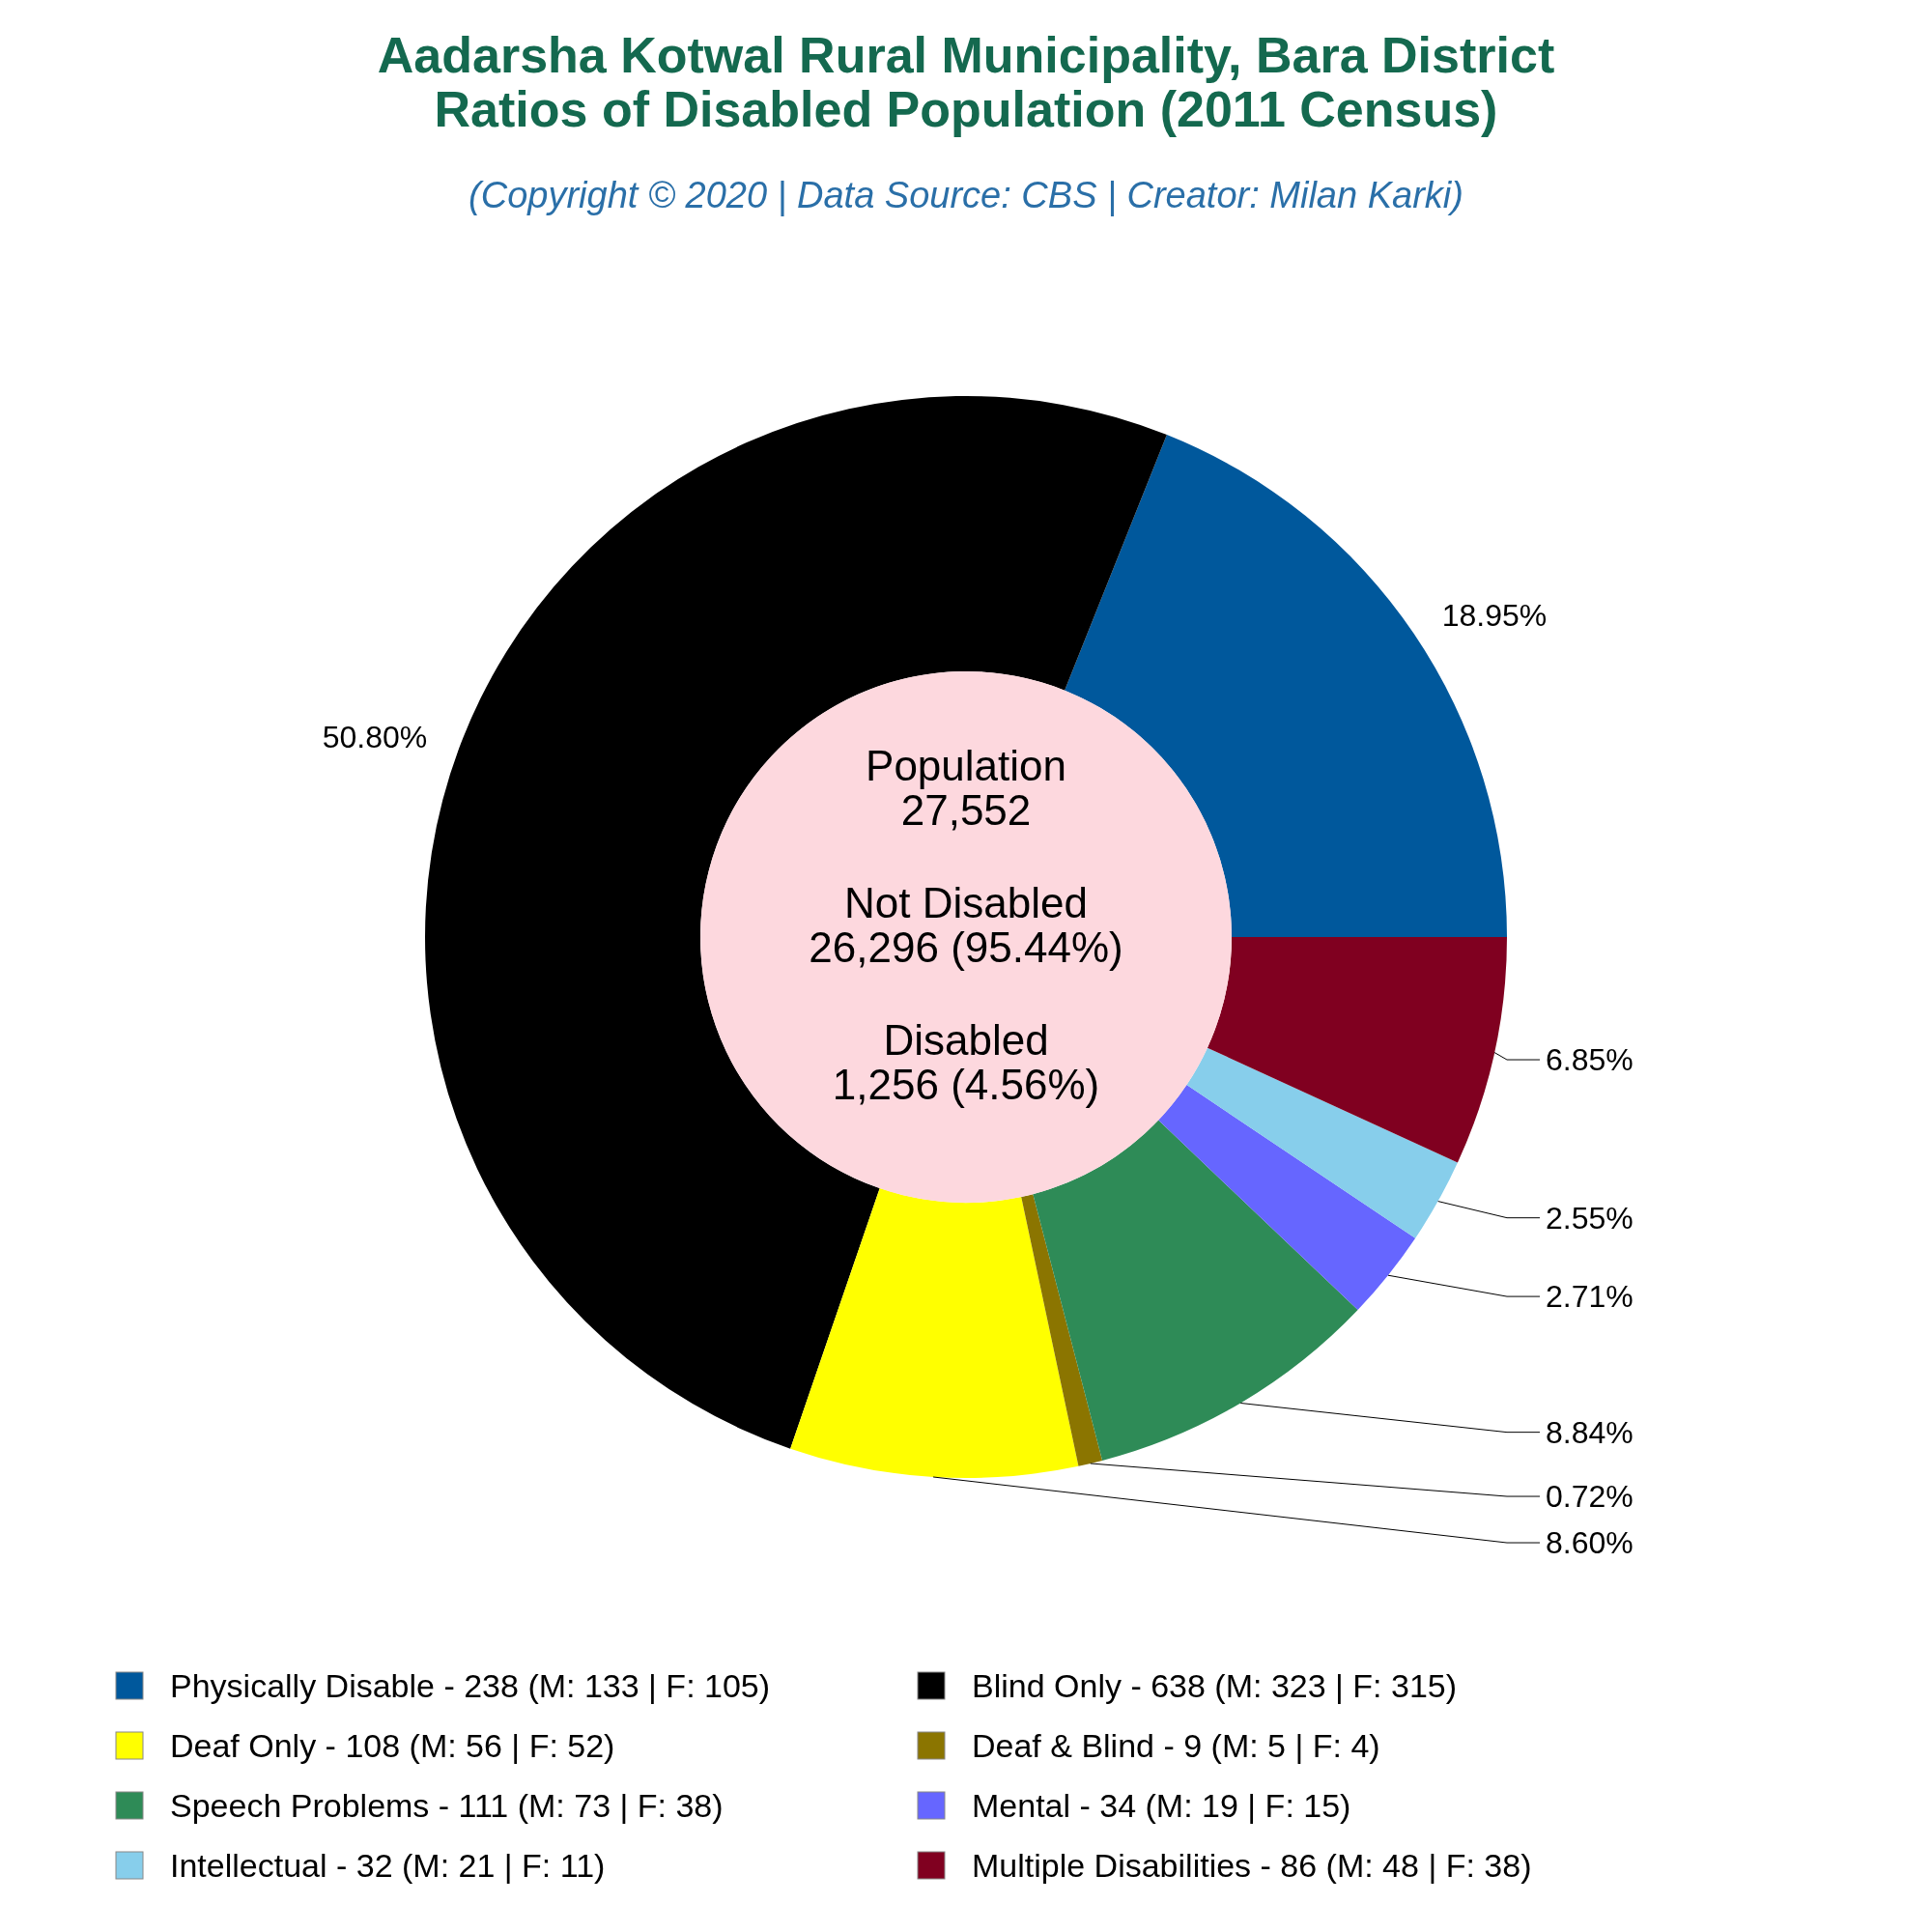  Describe the element at coordinates (392, 1745) in the screenshot. I see `legend-label: Deaf Only - 108 (M: 56 | F: 52)` at that location.